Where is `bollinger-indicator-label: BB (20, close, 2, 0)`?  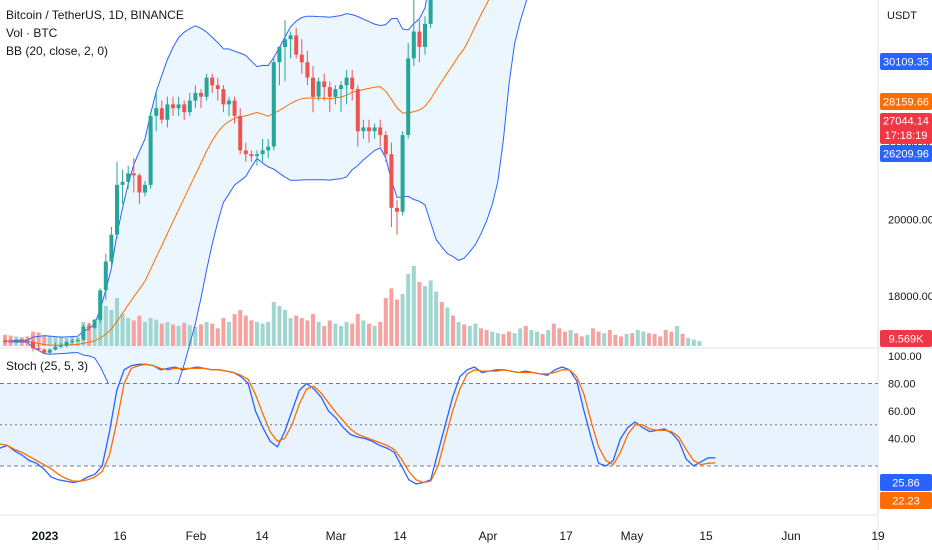 bollinger-indicator-label: BB (20, close, 2, 0) is located at coordinates (57, 51).